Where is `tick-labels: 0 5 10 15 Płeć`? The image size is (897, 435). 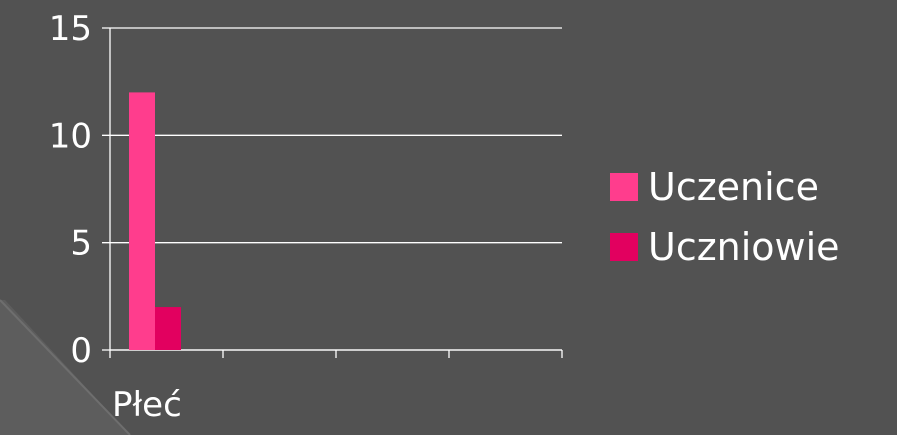
tick-labels: 0 5 10 15 Płeć is located at coordinates (115, 217).